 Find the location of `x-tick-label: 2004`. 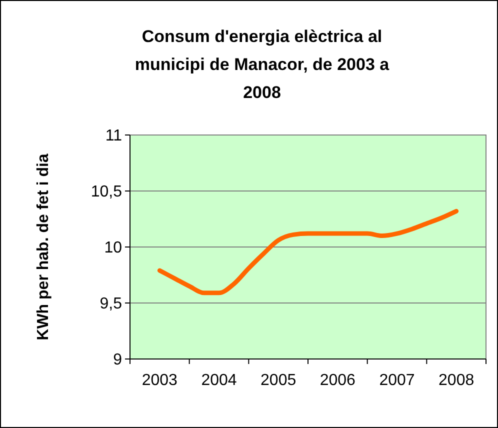

x-tick-label: 2004 is located at coordinates (219, 380).